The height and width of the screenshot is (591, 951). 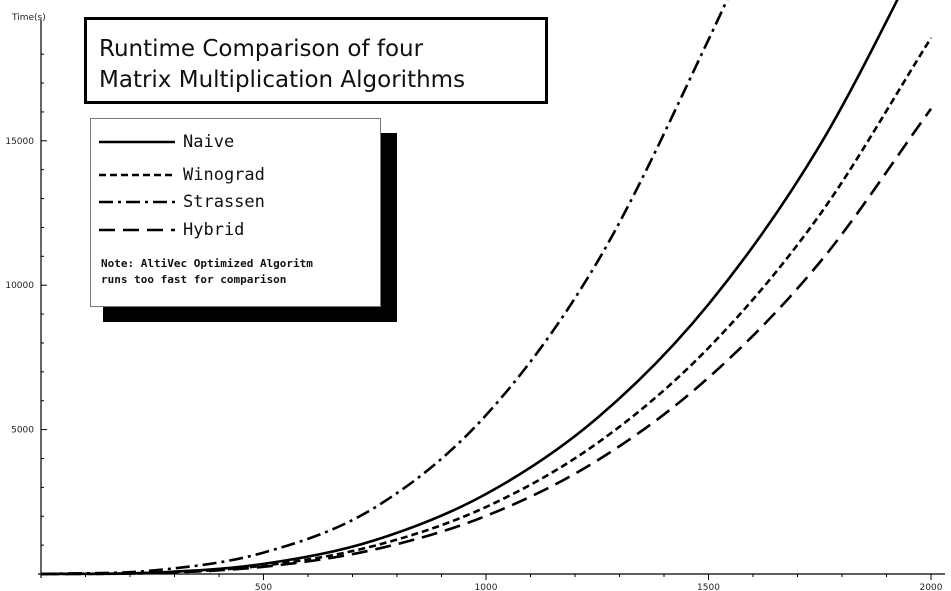 What do you see at coordinates (282, 80) in the screenshot?
I see `chart-title-line-2: Matrix Multiplication Algorithms` at bounding box center [282, 80].